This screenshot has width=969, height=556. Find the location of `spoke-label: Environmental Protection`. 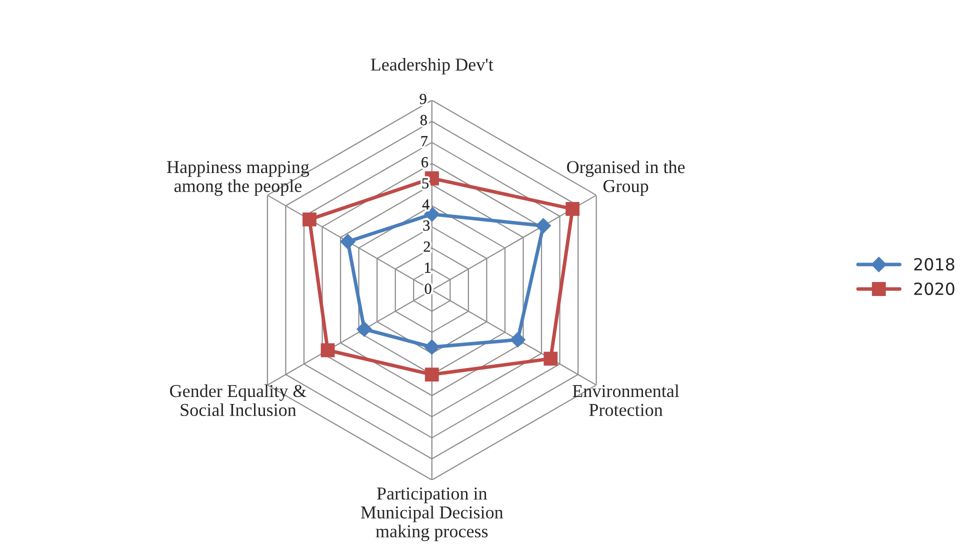

spoke-label: Environmental Protection is located at coordinates (626, 400).